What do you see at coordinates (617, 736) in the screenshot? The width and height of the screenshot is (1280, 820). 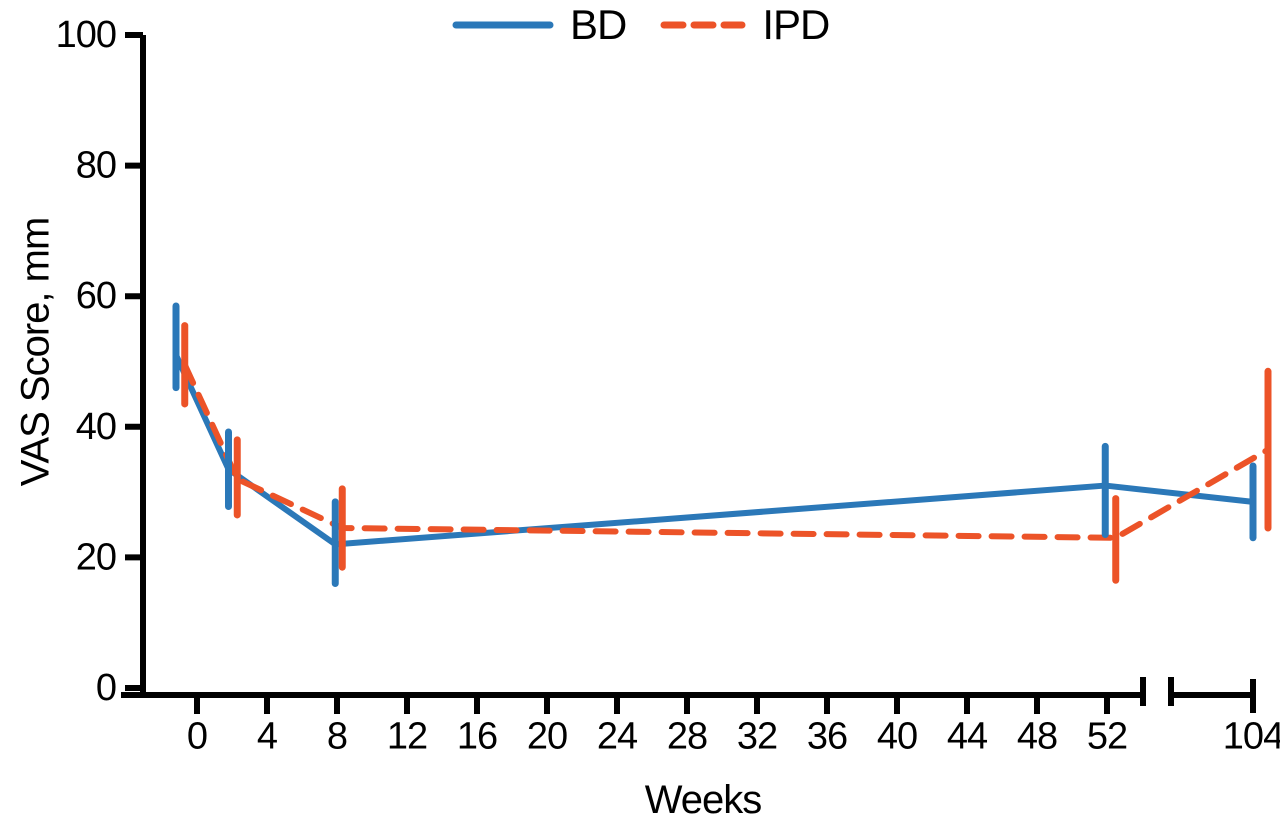 I see `x-tick-label: 24` at bounding box center [617, 736].